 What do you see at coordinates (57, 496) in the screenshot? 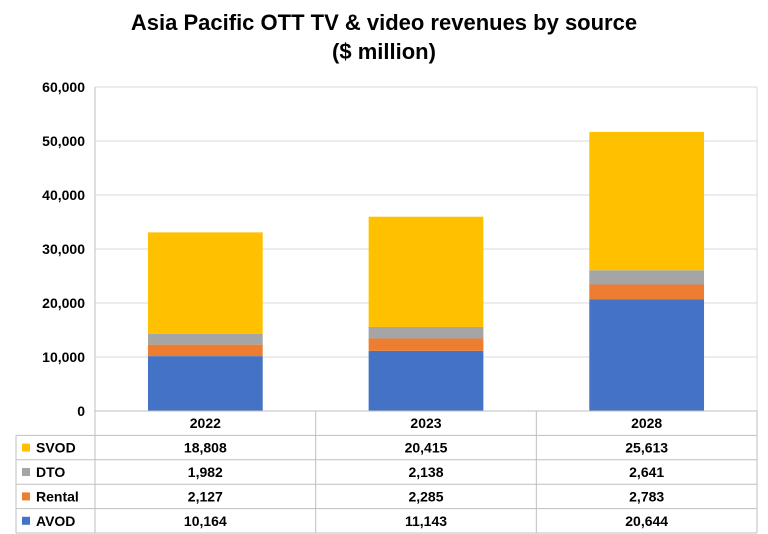
I see `legend-label-rental: Rental` at bounding box center [57, 496].